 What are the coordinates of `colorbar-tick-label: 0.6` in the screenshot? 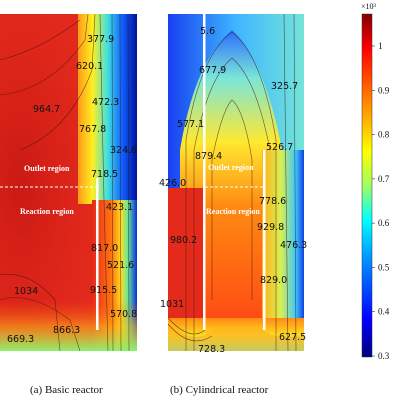 It's located at (384, 223).